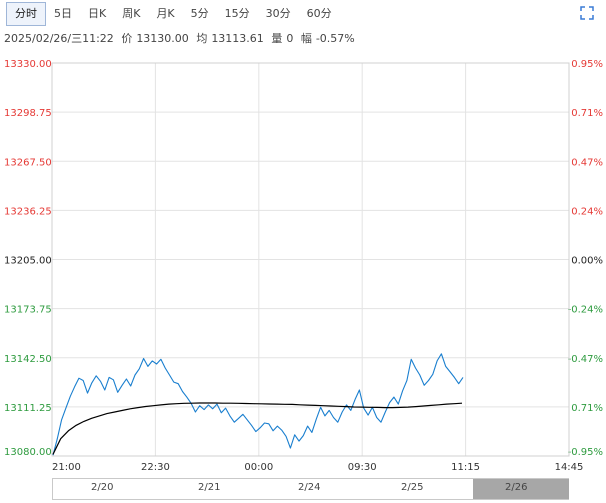  Describe the element at coordinates (319, 13) in the screenshot. I see `tab-60-min: 60分` at that location.